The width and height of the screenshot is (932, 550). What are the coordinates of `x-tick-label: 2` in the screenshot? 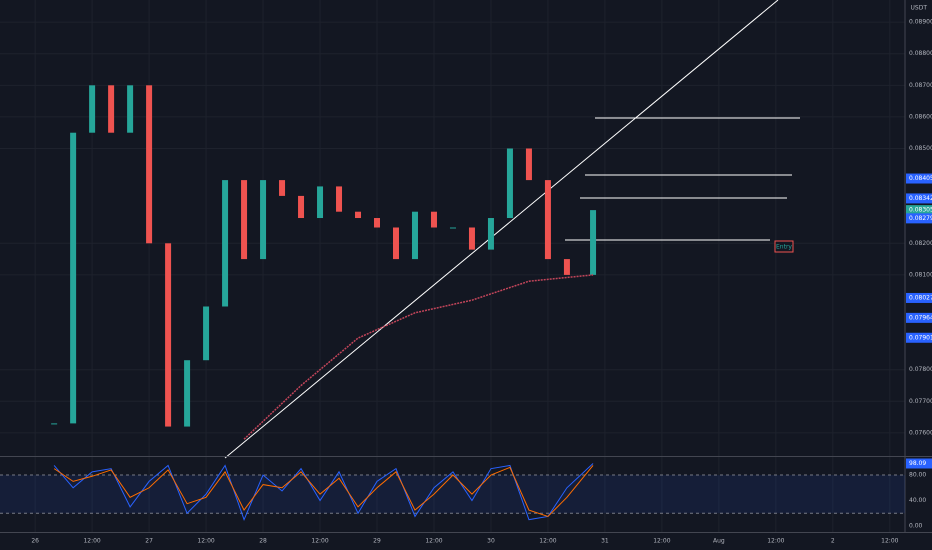 It's located at (833, 541).